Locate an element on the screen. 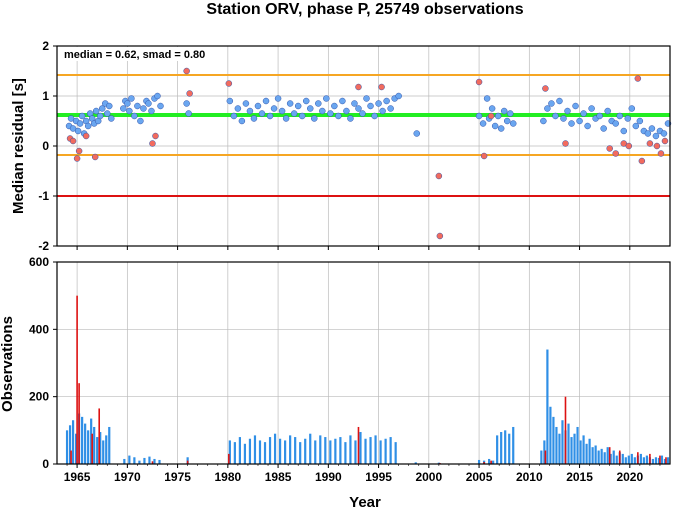 This screenshot has width=677, height=516. residual-y-tick-label: 1 is located at coordinates (45, 96).